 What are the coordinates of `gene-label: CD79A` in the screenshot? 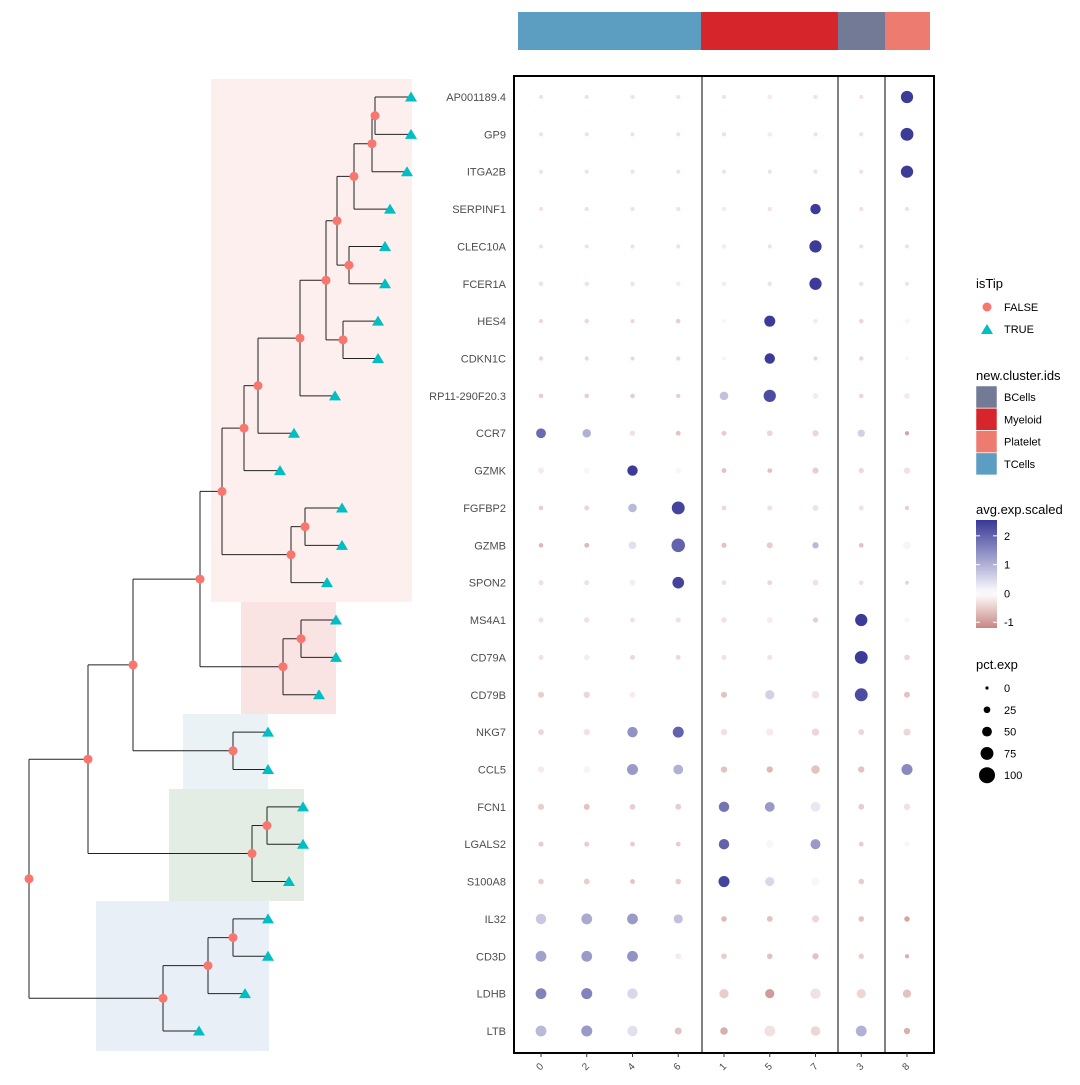 It's located at (489, 658).